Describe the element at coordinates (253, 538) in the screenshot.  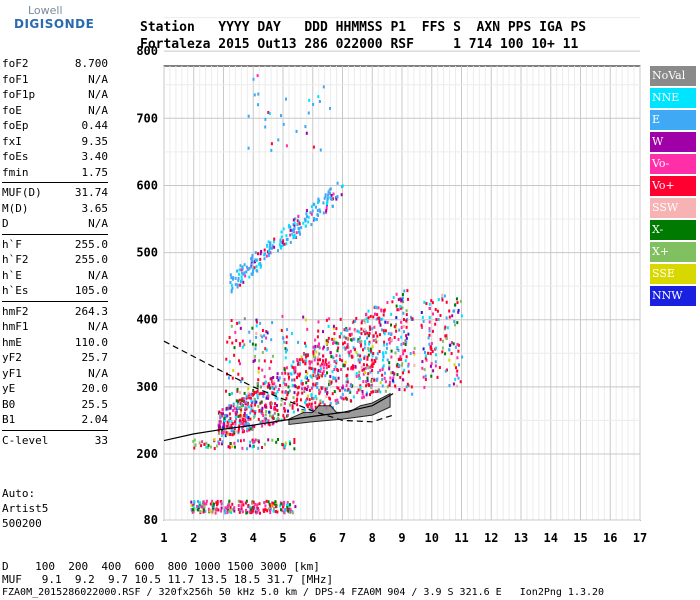
I see `x-tick-label: 4` at that location.